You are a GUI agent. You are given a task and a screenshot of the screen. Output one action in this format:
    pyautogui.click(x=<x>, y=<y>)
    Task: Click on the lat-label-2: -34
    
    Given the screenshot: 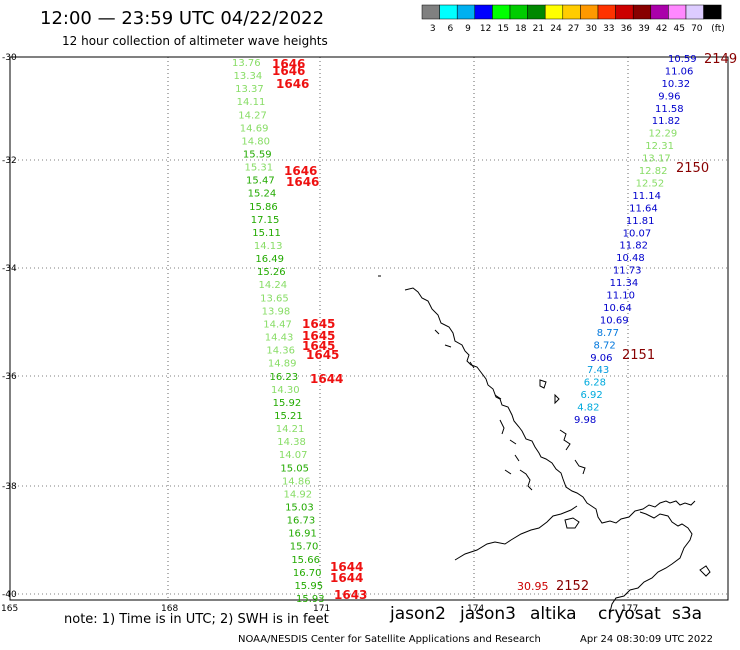 What is the action you would take?
    pyautogui.click(x=9, y=269)
    